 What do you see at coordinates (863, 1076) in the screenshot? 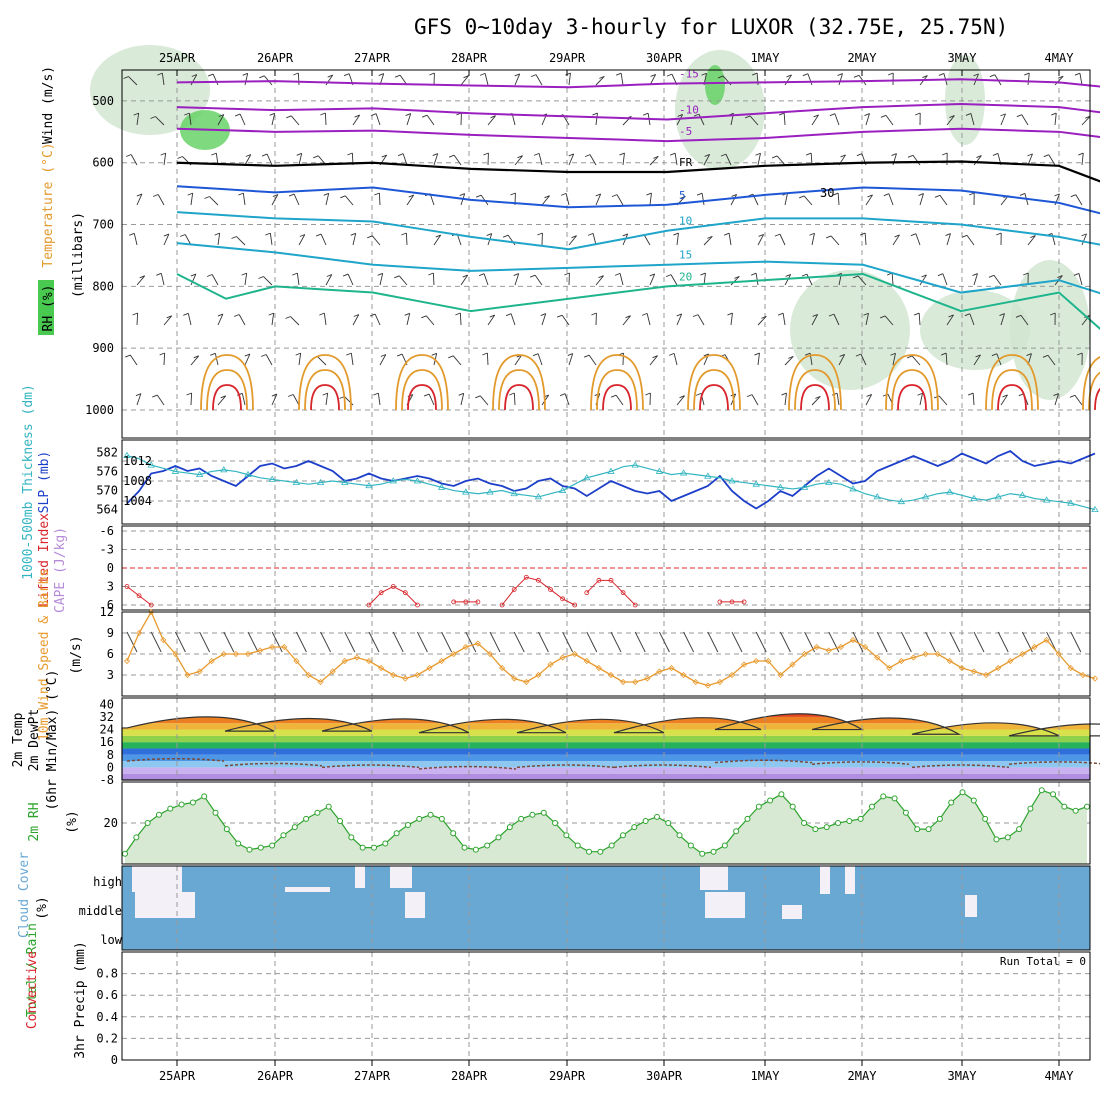
I see `day-label-bottom: 2MAY` at bounding box center [863, 1076].